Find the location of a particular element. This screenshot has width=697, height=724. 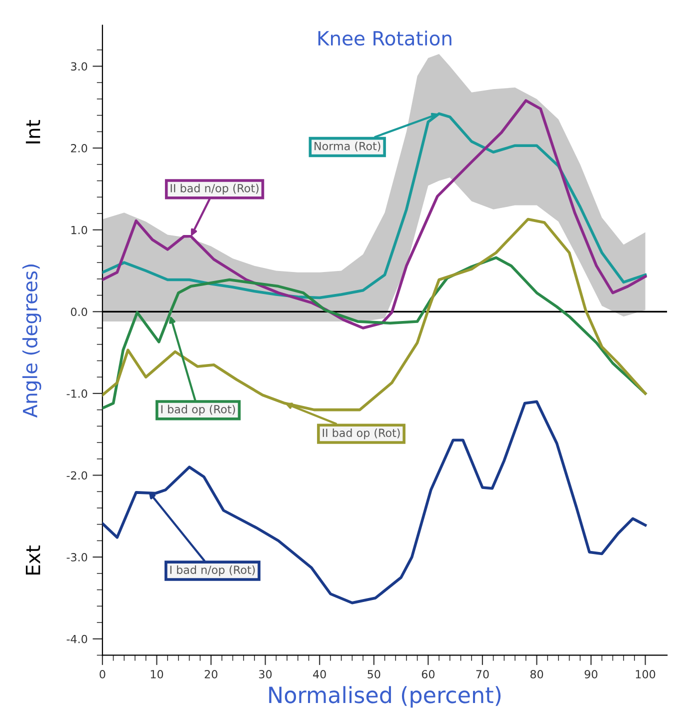

annotation: II bad op (Rot) is located at coordinates (361, 434).